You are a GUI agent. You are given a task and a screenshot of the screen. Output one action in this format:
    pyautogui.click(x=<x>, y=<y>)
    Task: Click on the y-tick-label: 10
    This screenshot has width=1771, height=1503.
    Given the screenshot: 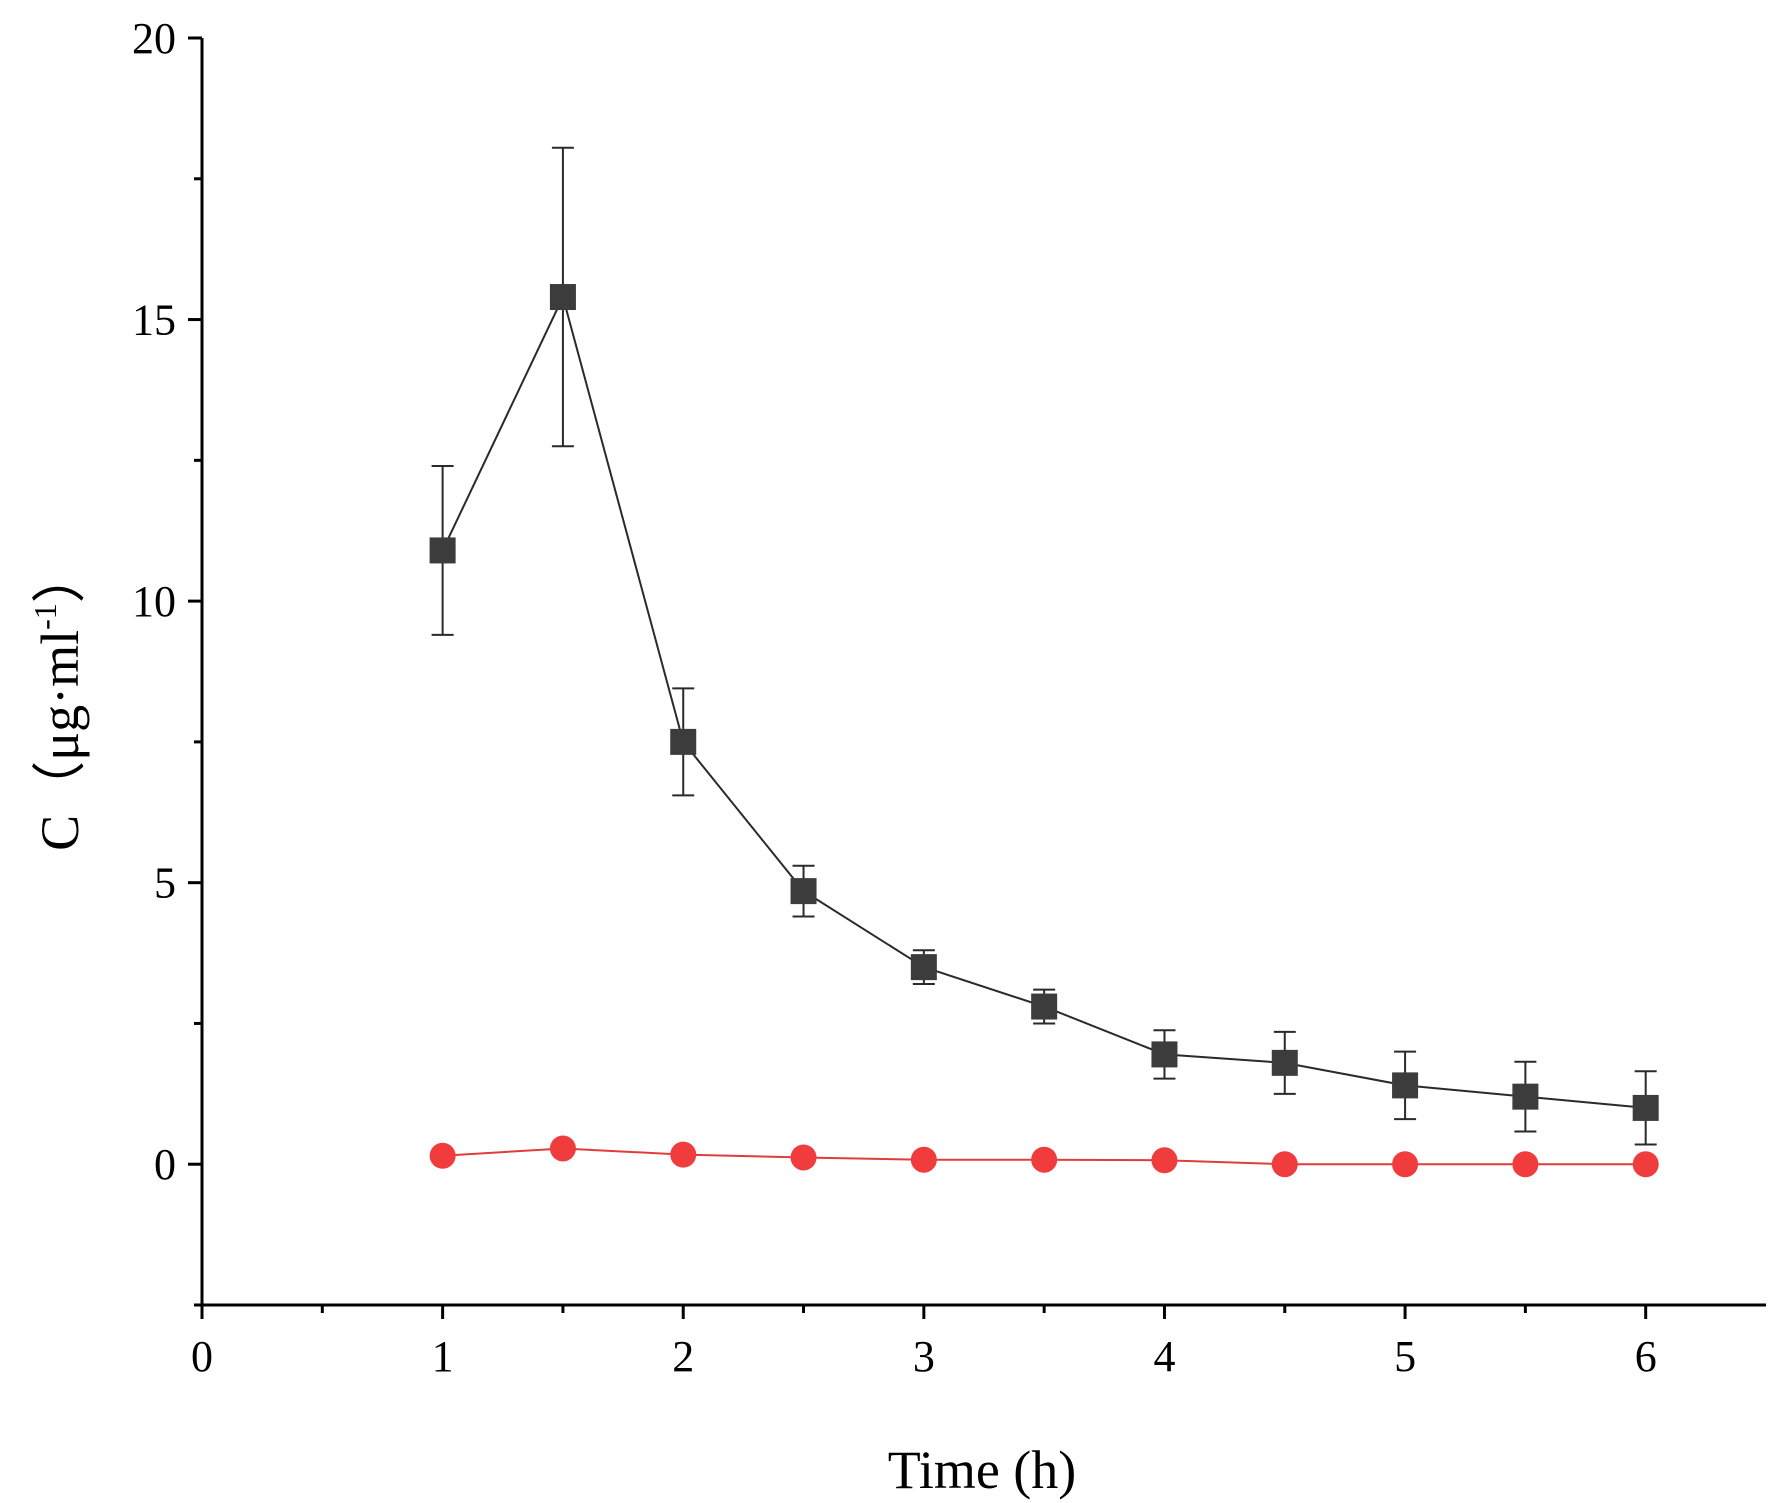 What is the action you would take?
    pyautogui.click(x=154, y=601)
    